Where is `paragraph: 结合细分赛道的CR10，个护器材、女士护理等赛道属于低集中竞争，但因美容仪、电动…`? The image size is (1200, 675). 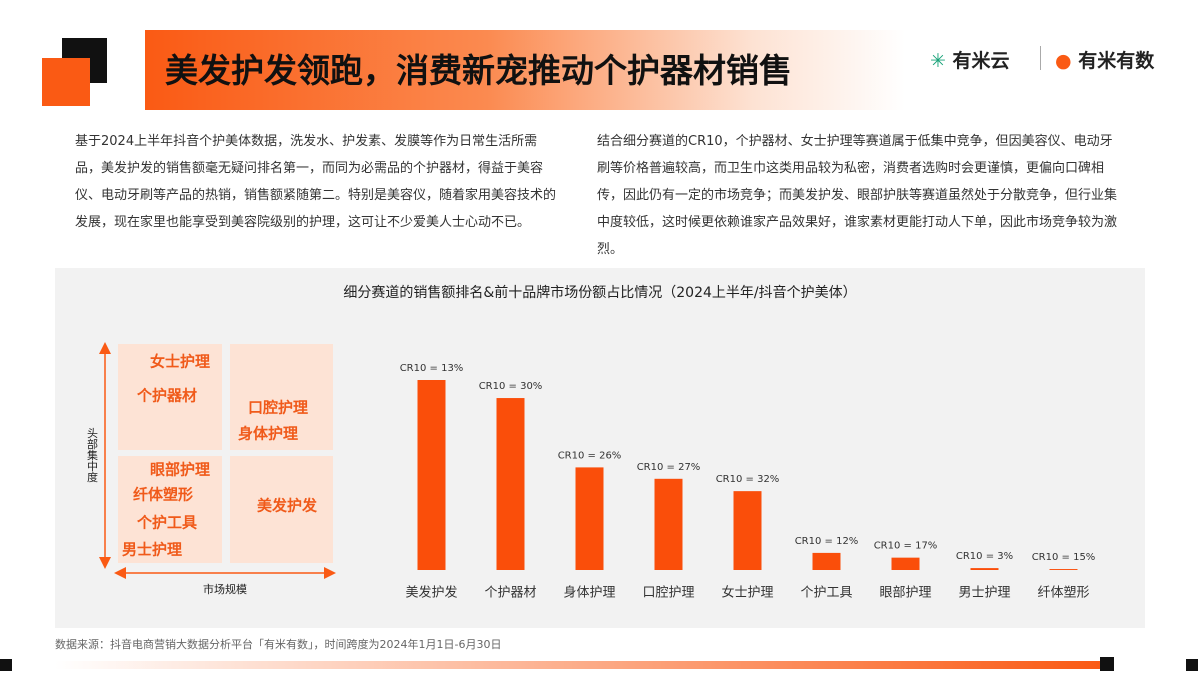
paragraph: 结合细分赛道的CR10，个护器材、女士护理等赛道属于低集中竞争，但因美容仪、电动… is located at coordinates (857, 195).